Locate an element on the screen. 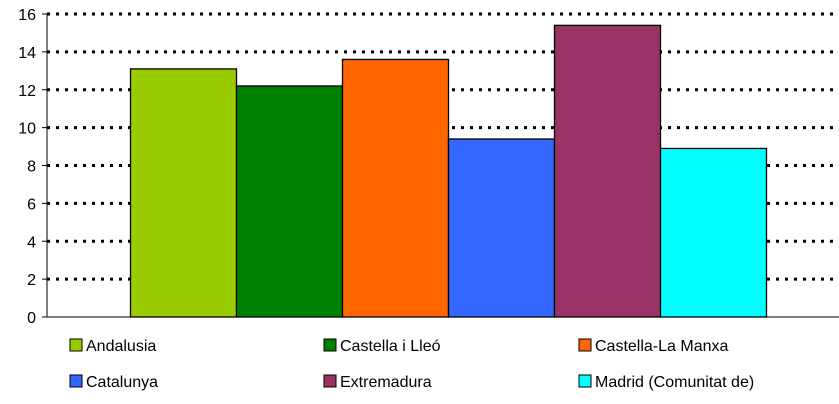 The image size is (839, 404). legend-item: Madrid (Comunitat de) is located at coordinates (666, 382).